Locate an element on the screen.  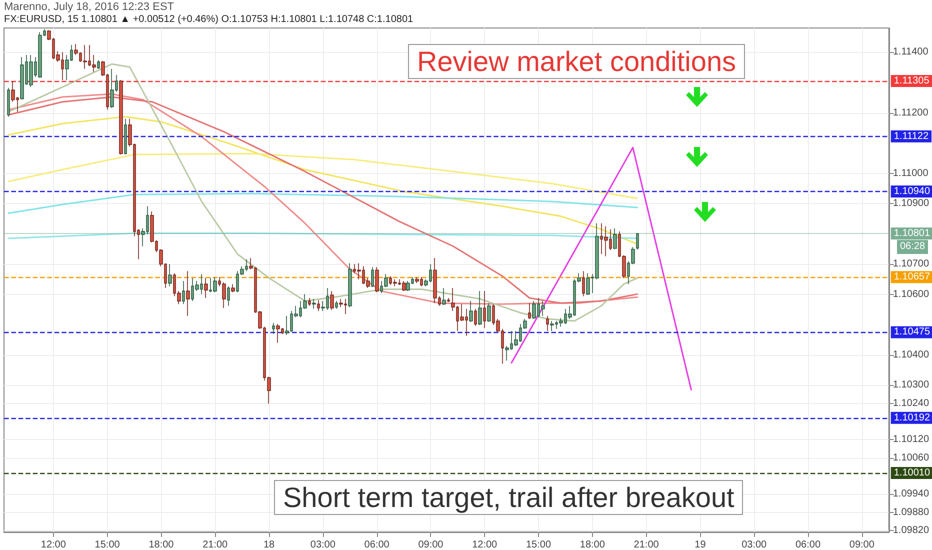
ref-line-label: 1.11122 is located at coordinates (911, 136).